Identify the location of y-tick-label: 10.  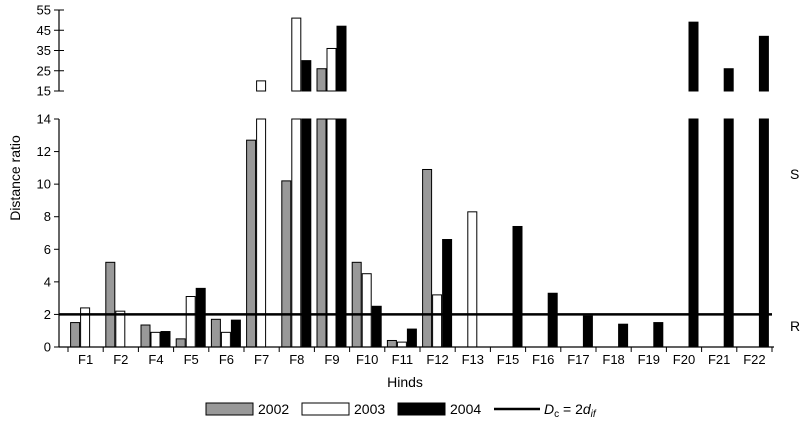
(44, 184).